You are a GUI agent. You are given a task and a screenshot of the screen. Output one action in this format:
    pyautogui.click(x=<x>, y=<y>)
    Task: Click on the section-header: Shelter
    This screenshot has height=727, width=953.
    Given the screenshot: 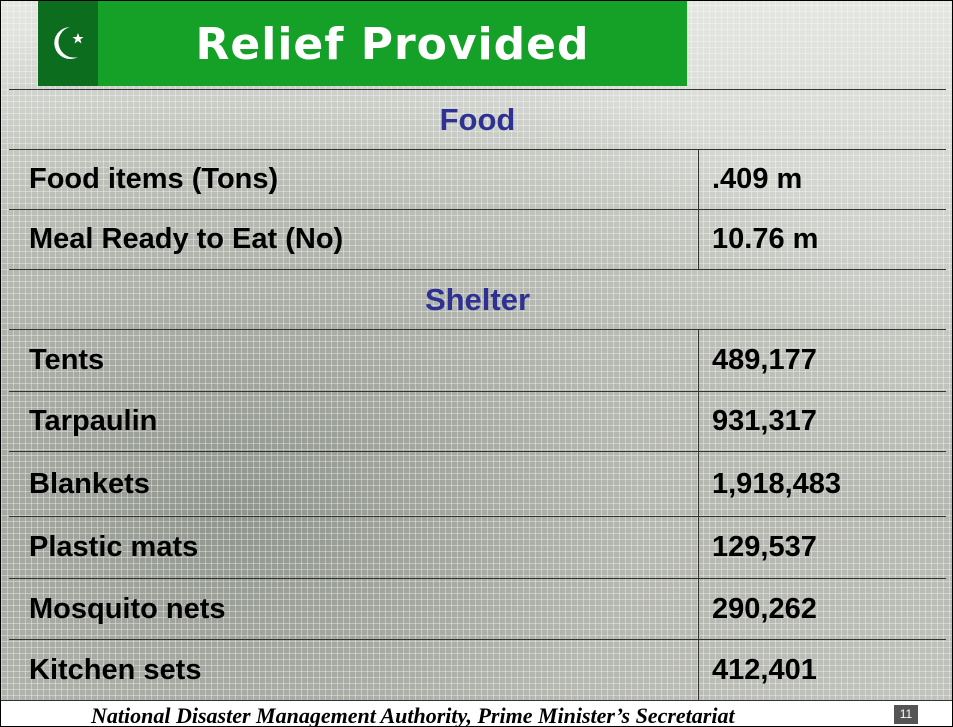 What is the action you would take?
    pyautogui.click(x=477, y=299)
    